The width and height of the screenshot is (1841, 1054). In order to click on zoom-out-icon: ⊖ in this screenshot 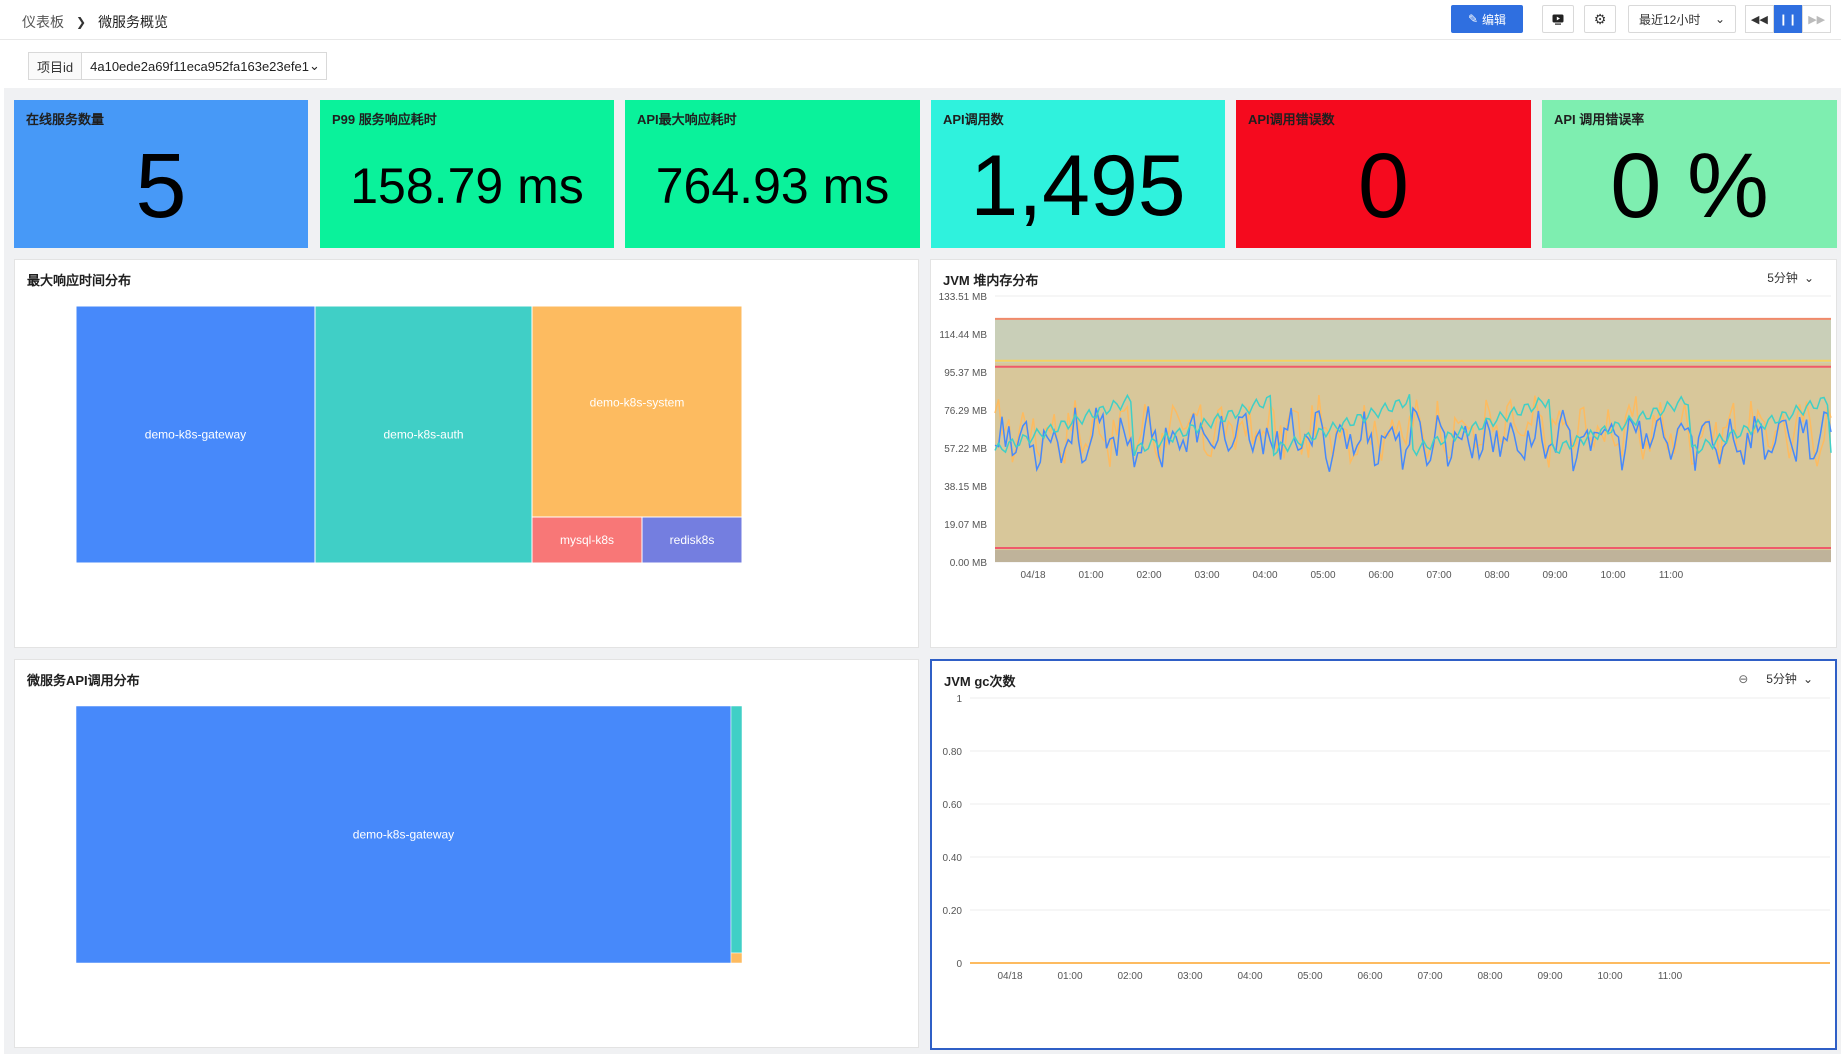, I will do `click(1743, 678)`.